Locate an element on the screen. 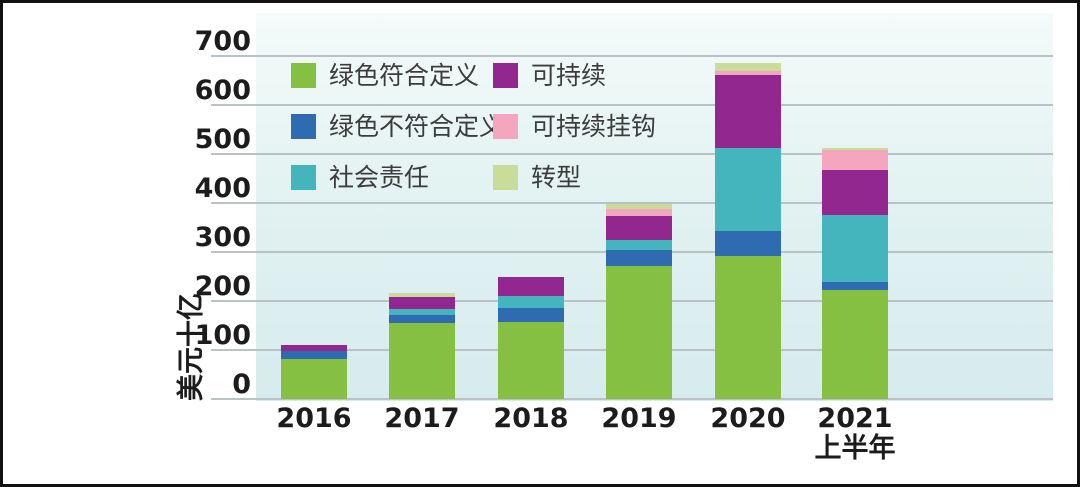  y-tick-label-0: 0 is located at coordinates (241, 384).